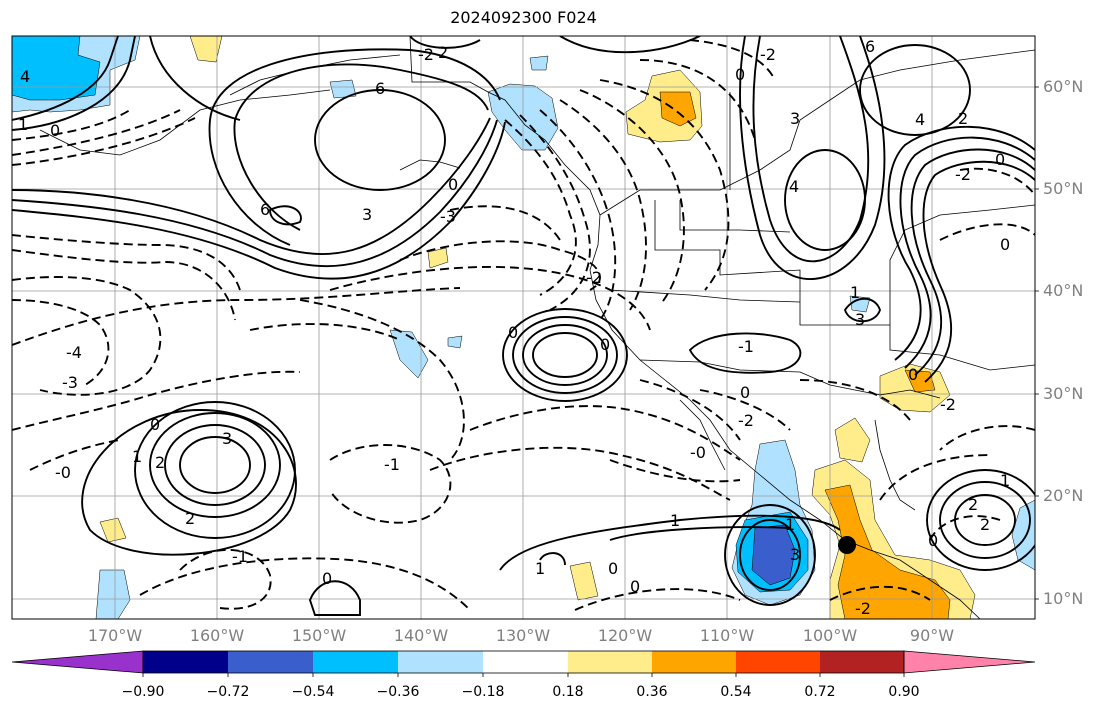 The width and height of the screenshot is (1105, 712). I want to click on colorbar-extend-low, so click(77, 662).